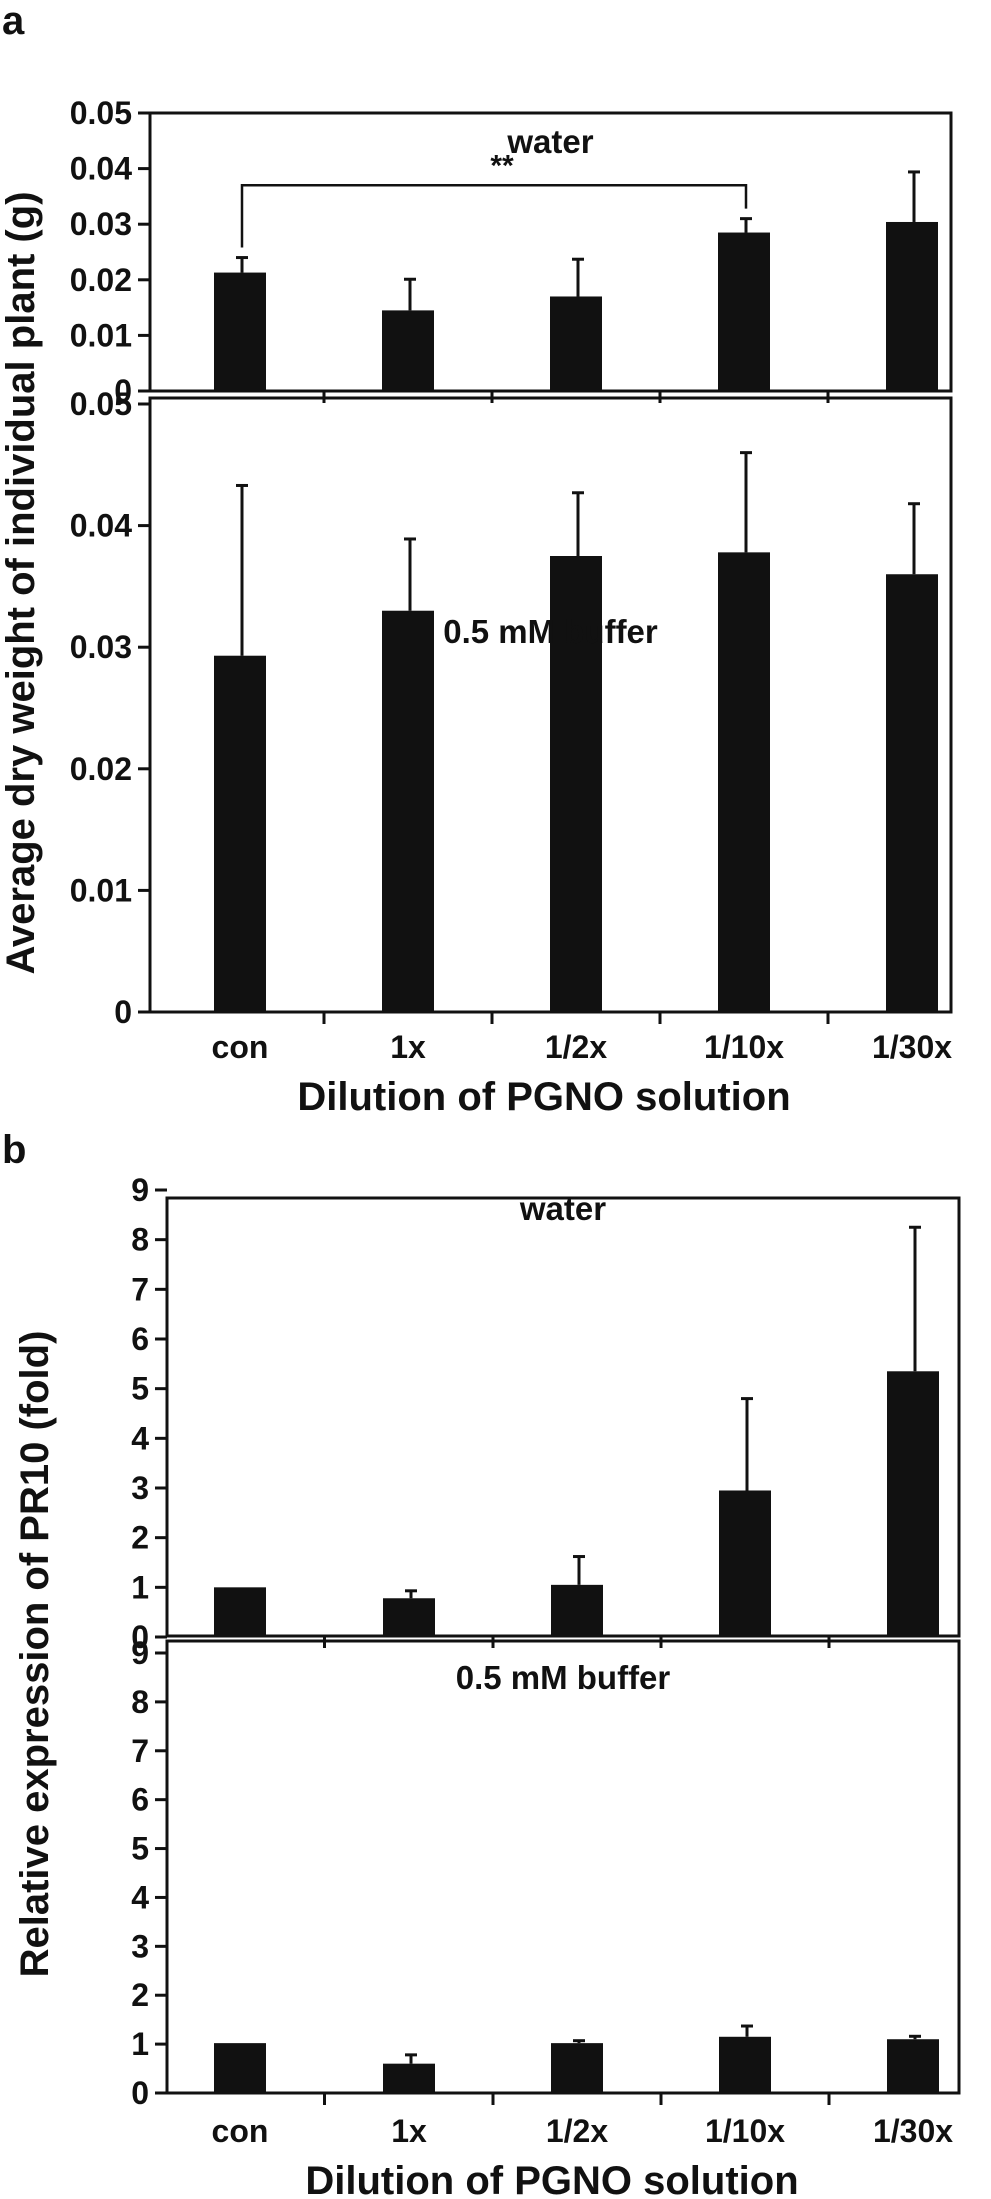 This screenshot has width=991, height=2199. I want to click on panel-a-letter: a, so click(13, 21).